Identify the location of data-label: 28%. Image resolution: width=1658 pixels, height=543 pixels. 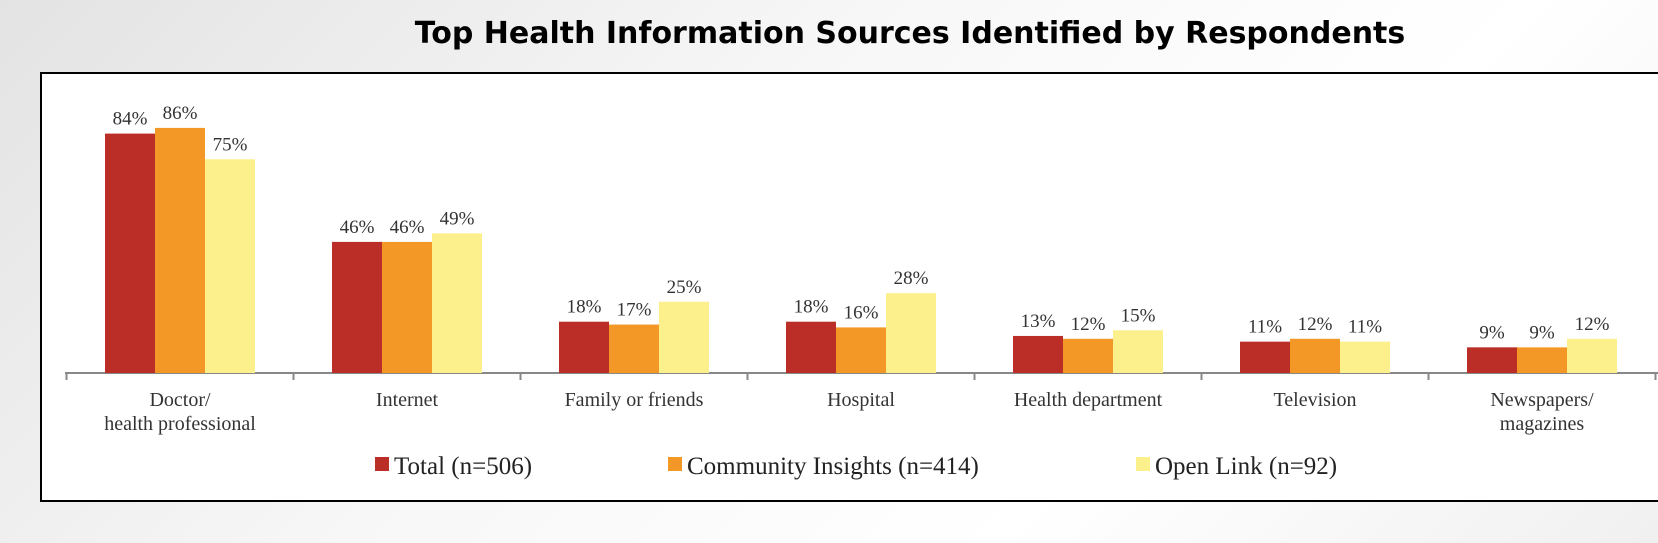
(911, 278).